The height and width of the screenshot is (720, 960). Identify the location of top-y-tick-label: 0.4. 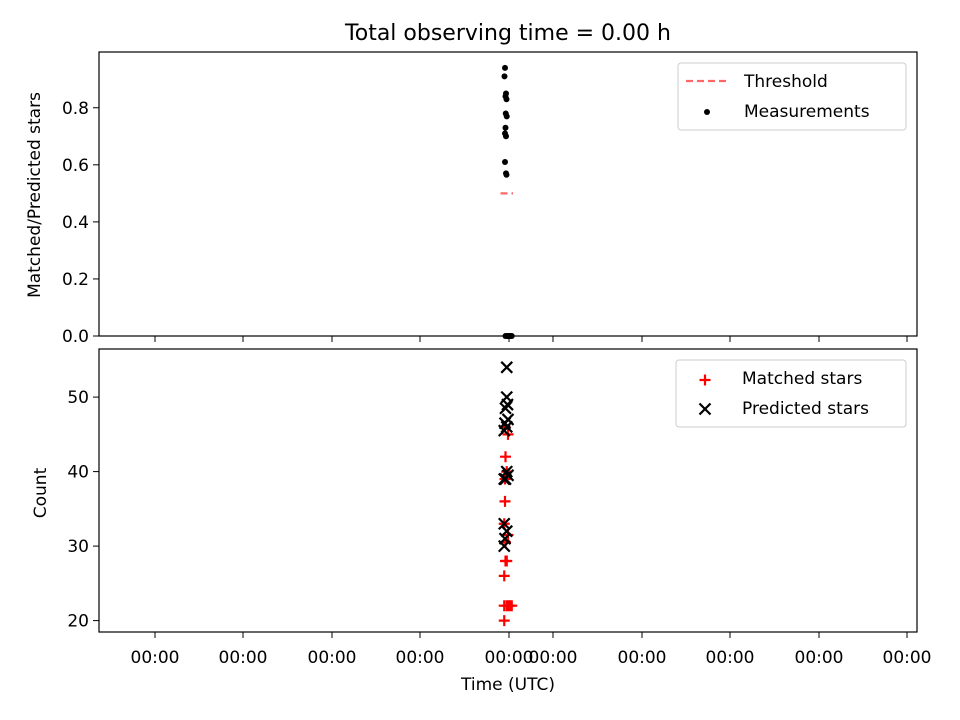
(75, 223).